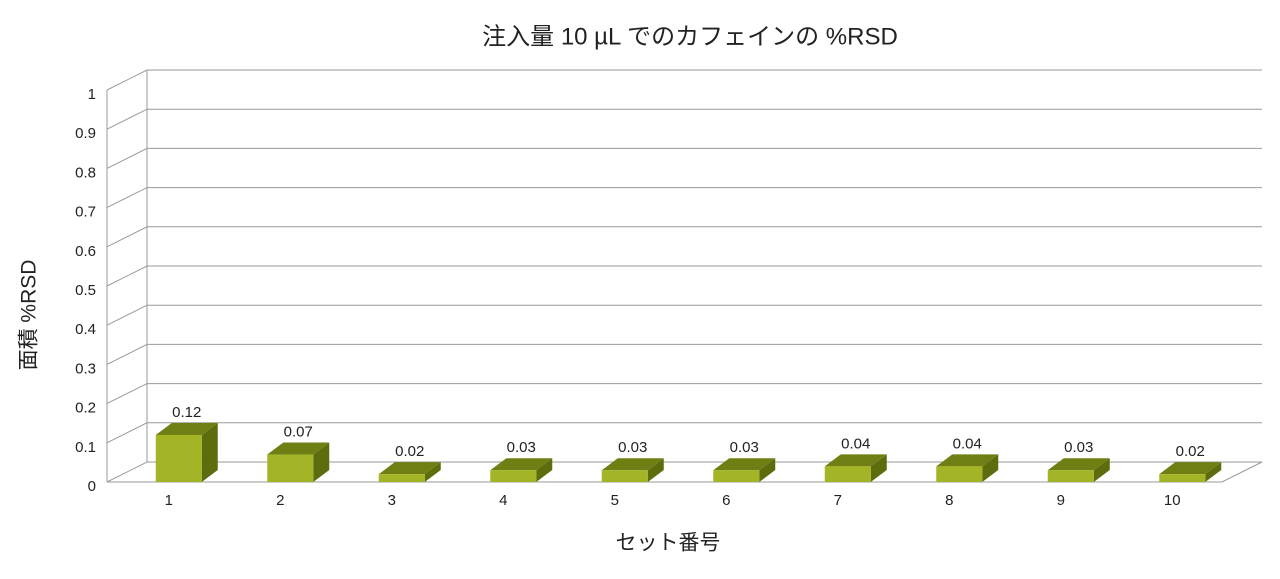 The width and height of the screenshot is (1280, 579). Describe the element at coordinates (85, 290) in the screenshot. I see `y-tick-label: 0.5` at that location.